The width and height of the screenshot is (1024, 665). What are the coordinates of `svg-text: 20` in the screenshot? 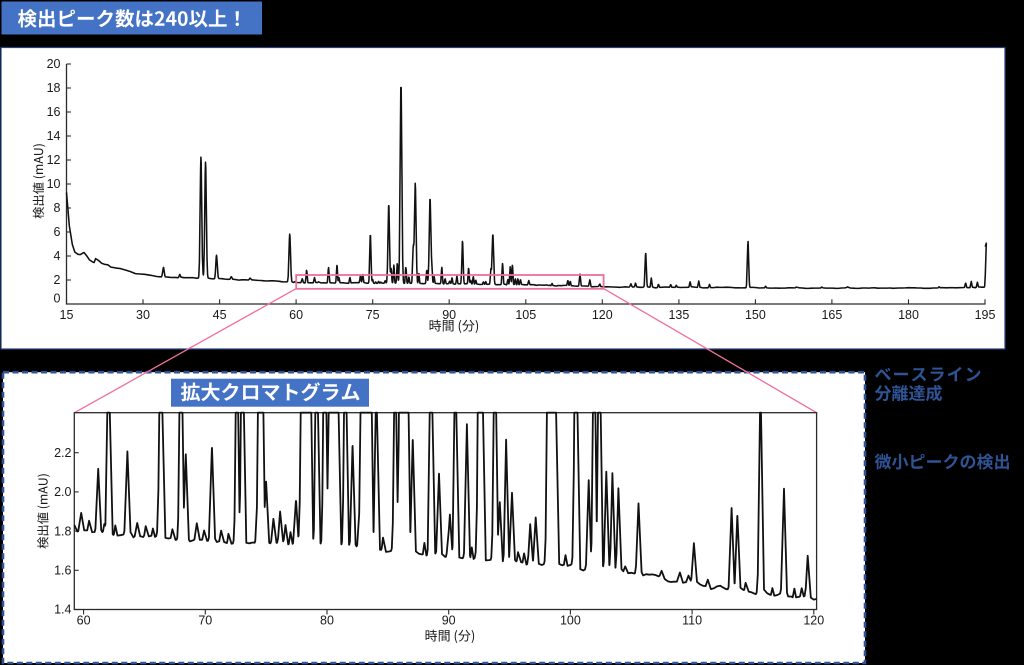 It's located at (54, 64).